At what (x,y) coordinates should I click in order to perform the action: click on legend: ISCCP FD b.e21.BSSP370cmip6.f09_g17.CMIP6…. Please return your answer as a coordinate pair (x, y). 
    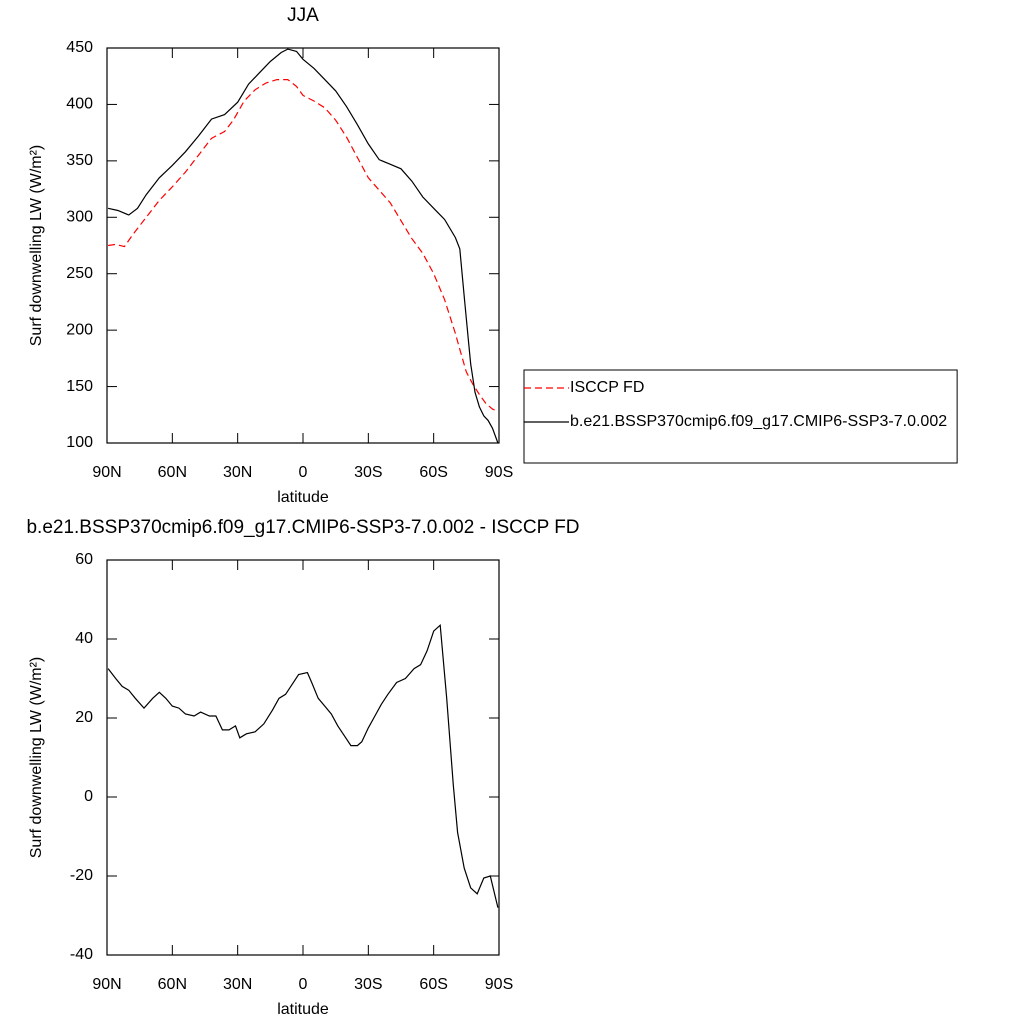
    Looking at the image, I should click on (740, 416).